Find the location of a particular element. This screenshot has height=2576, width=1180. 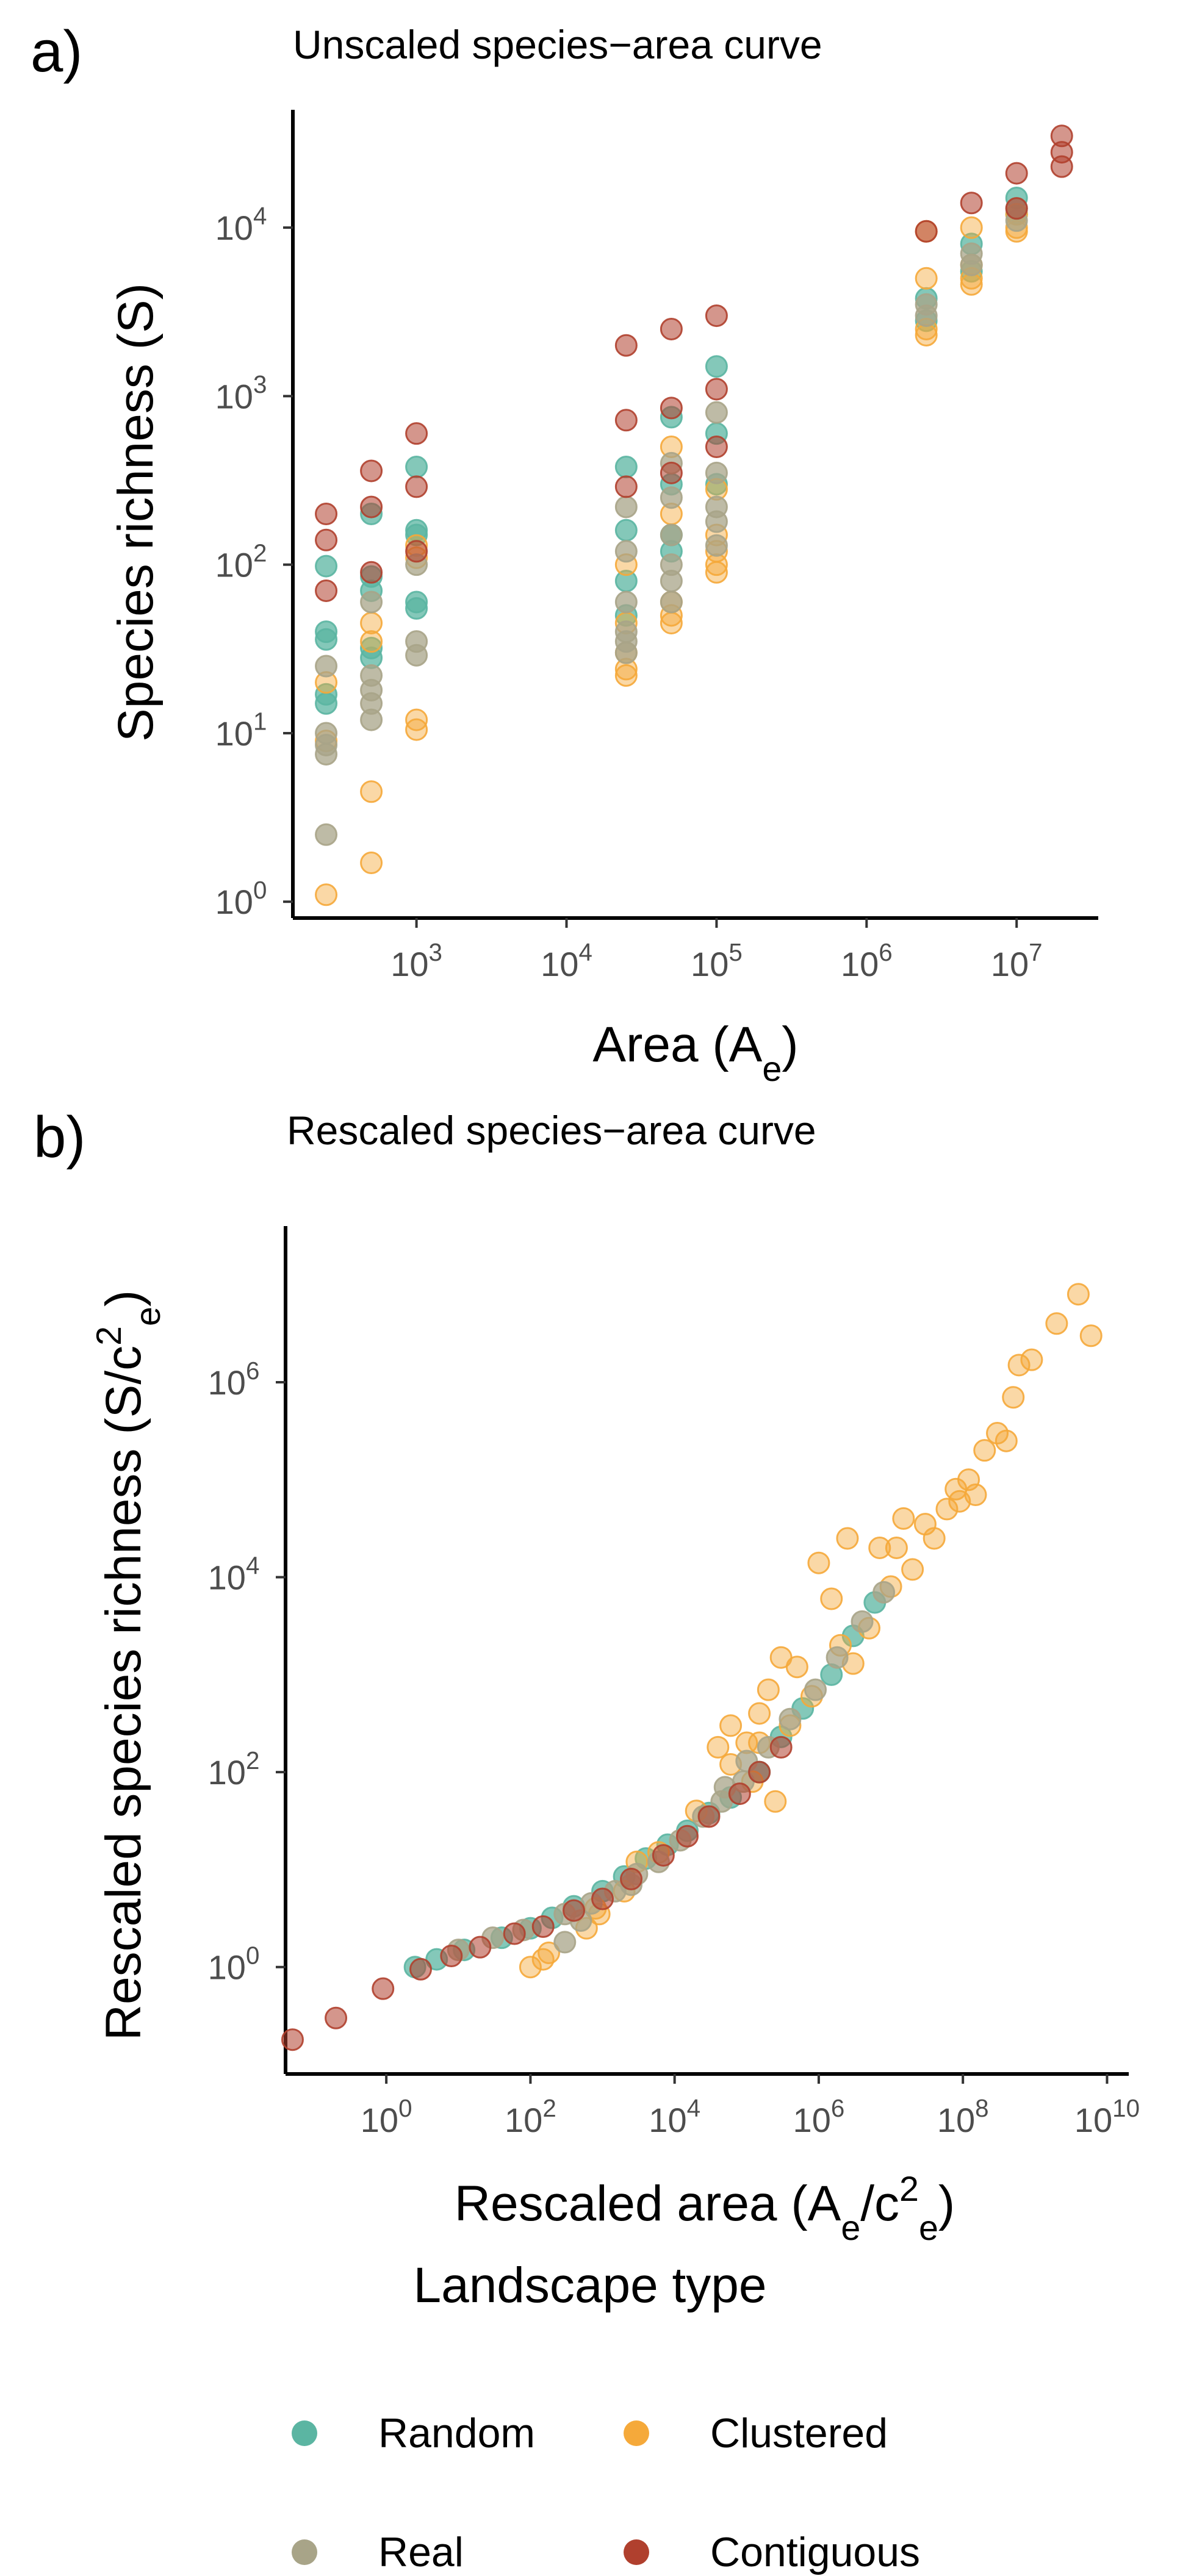

legend-label-real: Real is located at coordinates (421, 2552).